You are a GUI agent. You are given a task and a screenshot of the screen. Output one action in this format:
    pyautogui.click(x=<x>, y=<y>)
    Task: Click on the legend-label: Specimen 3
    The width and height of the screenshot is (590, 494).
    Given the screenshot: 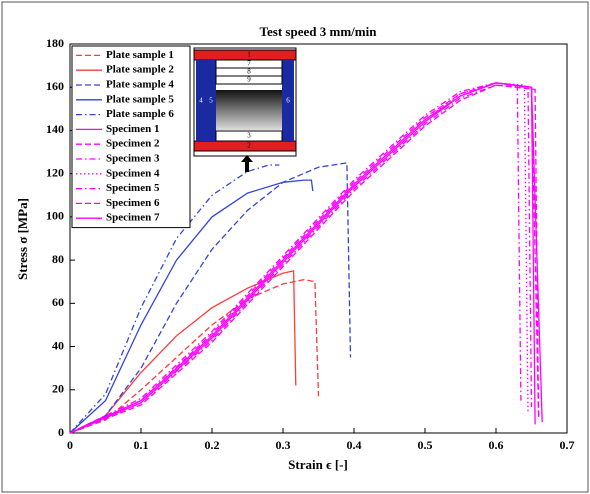 What is the action you would take?
    pyautogui.click(x=133, y=159)
    